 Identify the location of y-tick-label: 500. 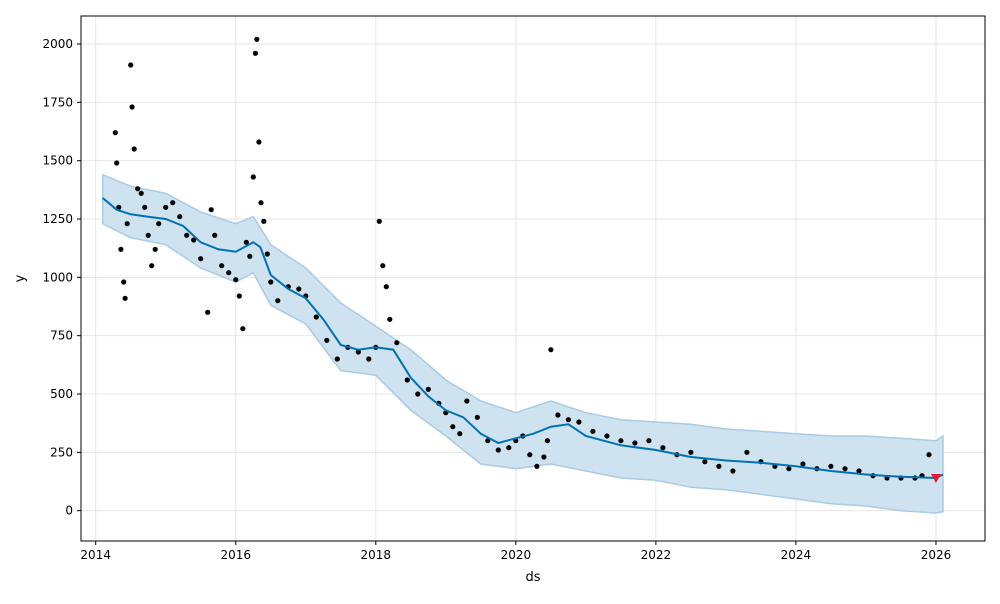
(61, 394).